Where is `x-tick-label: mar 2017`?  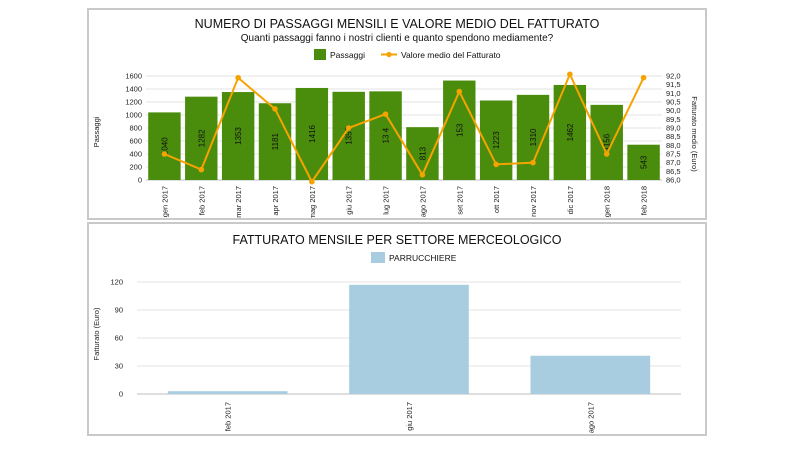 x-tick-label: mar 2017 is located at coordinates (238, 202).